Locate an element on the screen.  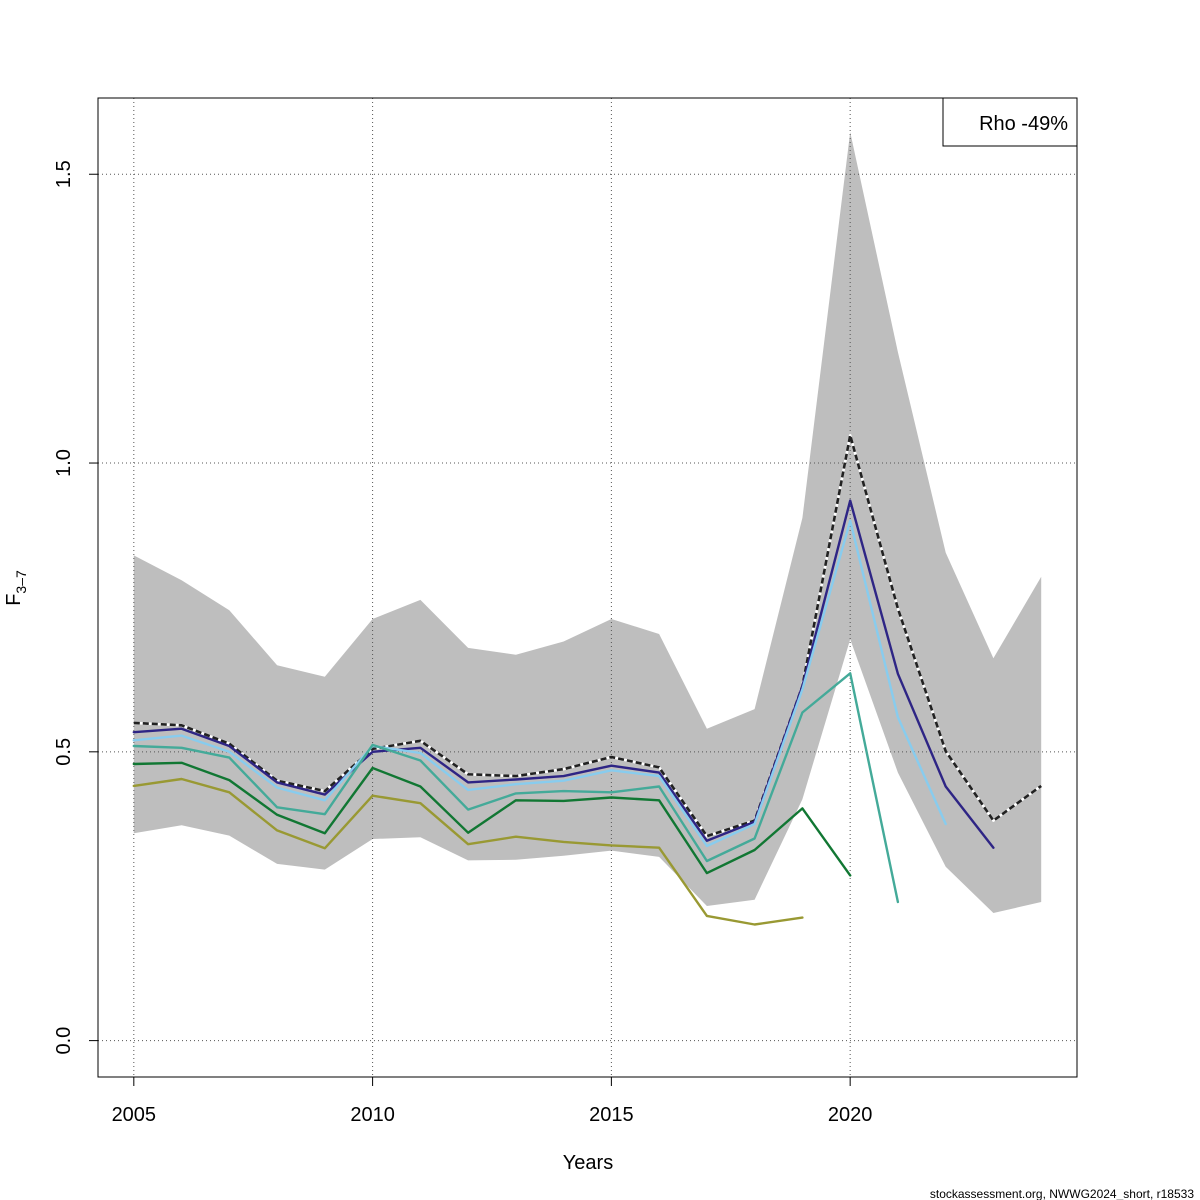
x-tick-label: 2015 is located at coordinates (611, 1115).